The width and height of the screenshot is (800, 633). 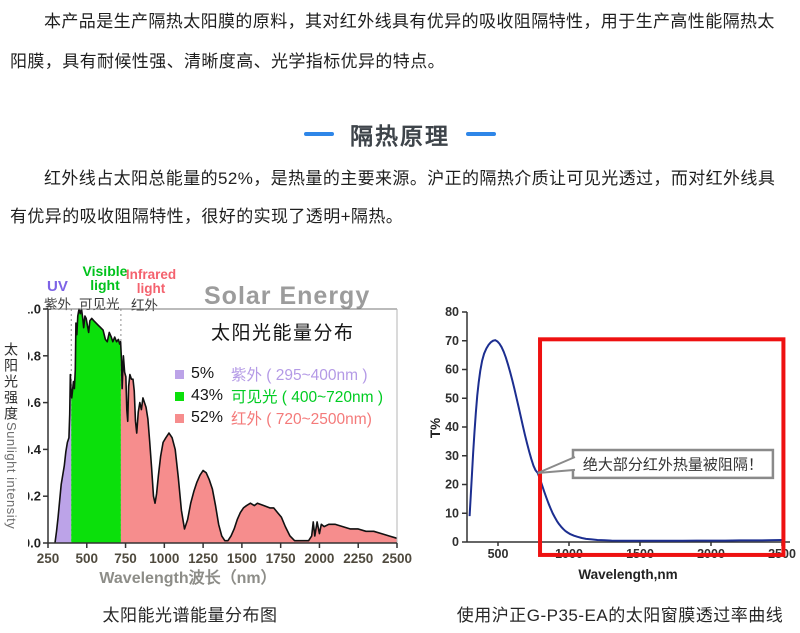 I want to click on section-heading: 隔热原理, so click(x=400, y=134).